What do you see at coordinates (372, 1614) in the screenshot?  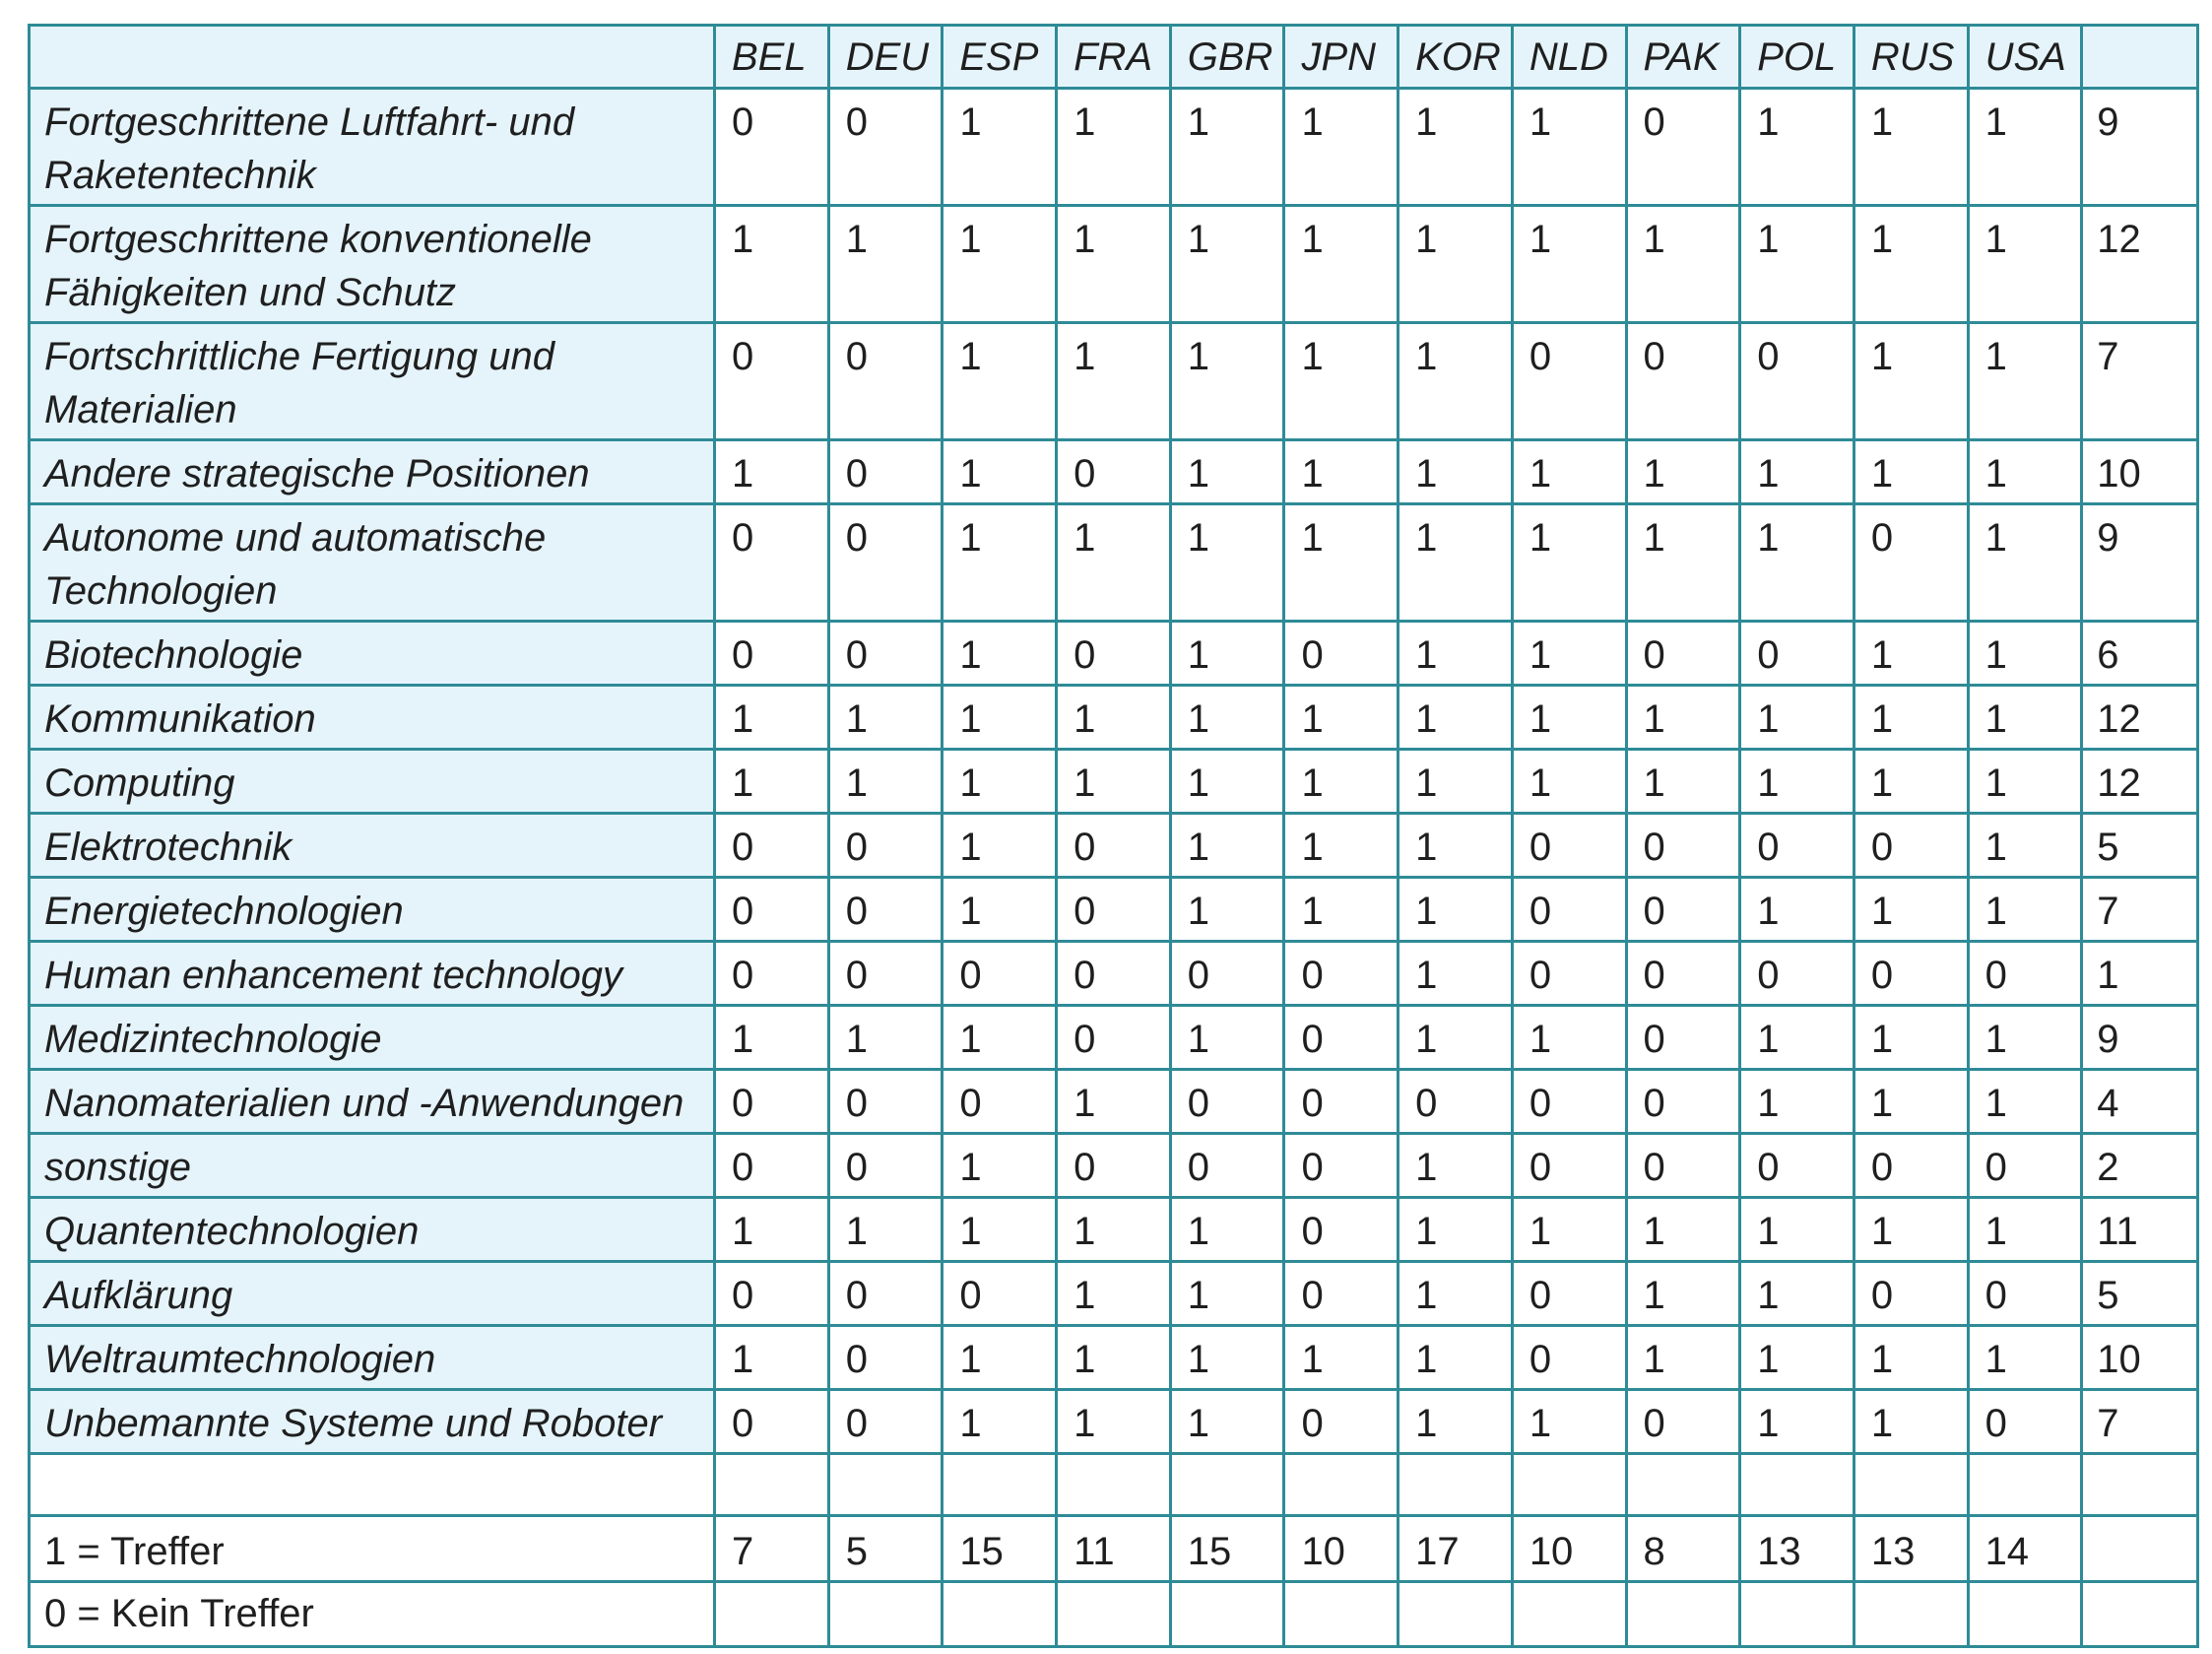 I see `legend-no-hit: 0 = Kein Treffer` at bounding box center [372, 1614].